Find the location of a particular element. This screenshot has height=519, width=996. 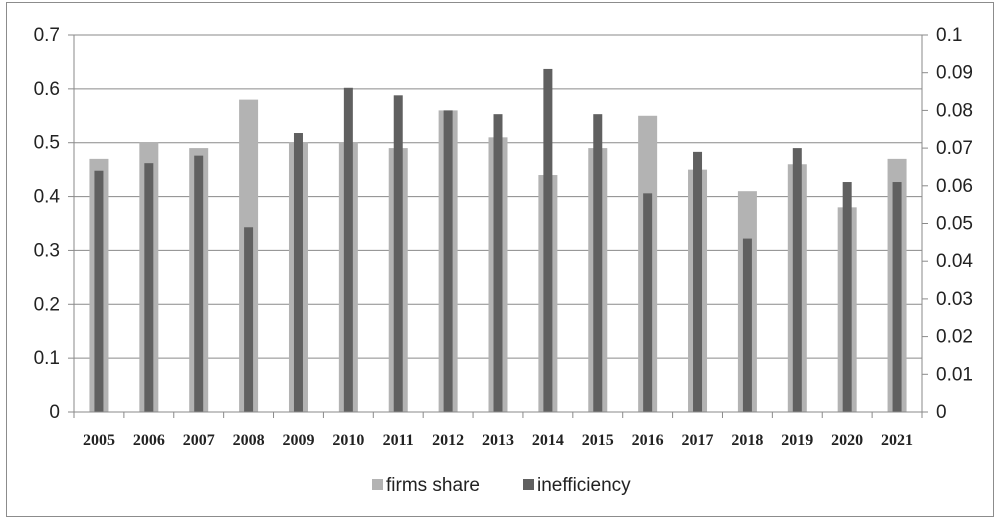

right-tick-label: 0.07 is located at coordinates (954, 148).